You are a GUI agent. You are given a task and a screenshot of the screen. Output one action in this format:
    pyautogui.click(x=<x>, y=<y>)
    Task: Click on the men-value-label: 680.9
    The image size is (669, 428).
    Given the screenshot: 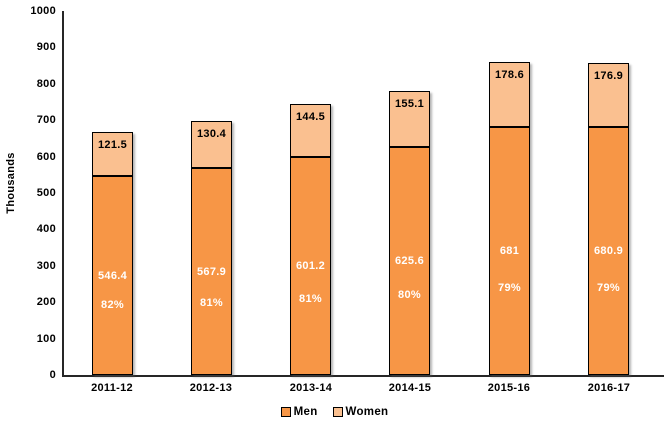 What is the action you would take?
    pyautogui.click(x=608, y=251)
    